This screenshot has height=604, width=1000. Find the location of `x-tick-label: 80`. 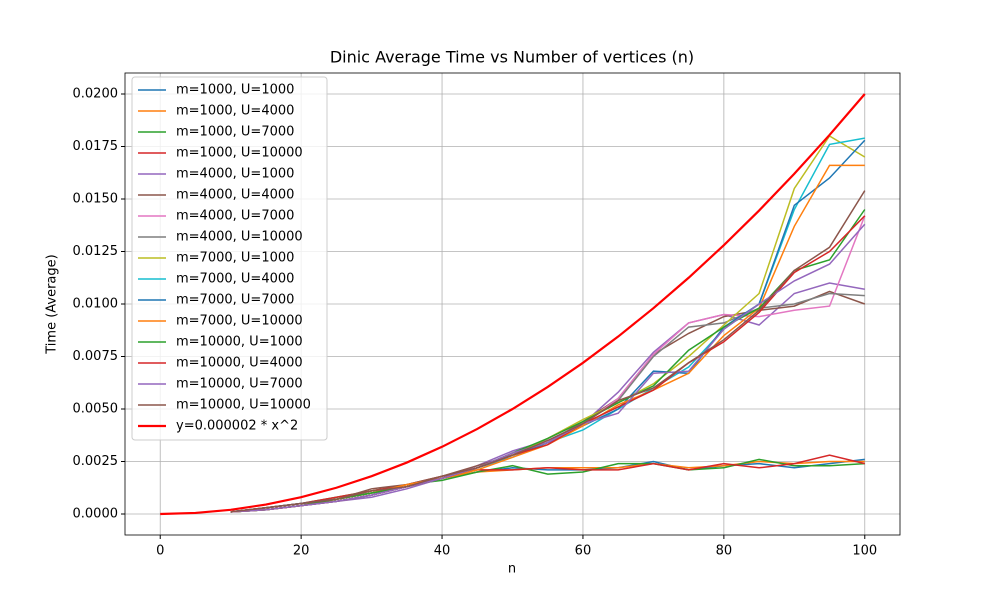

x-tick-label: 80 is located at coordinates (724, 551).